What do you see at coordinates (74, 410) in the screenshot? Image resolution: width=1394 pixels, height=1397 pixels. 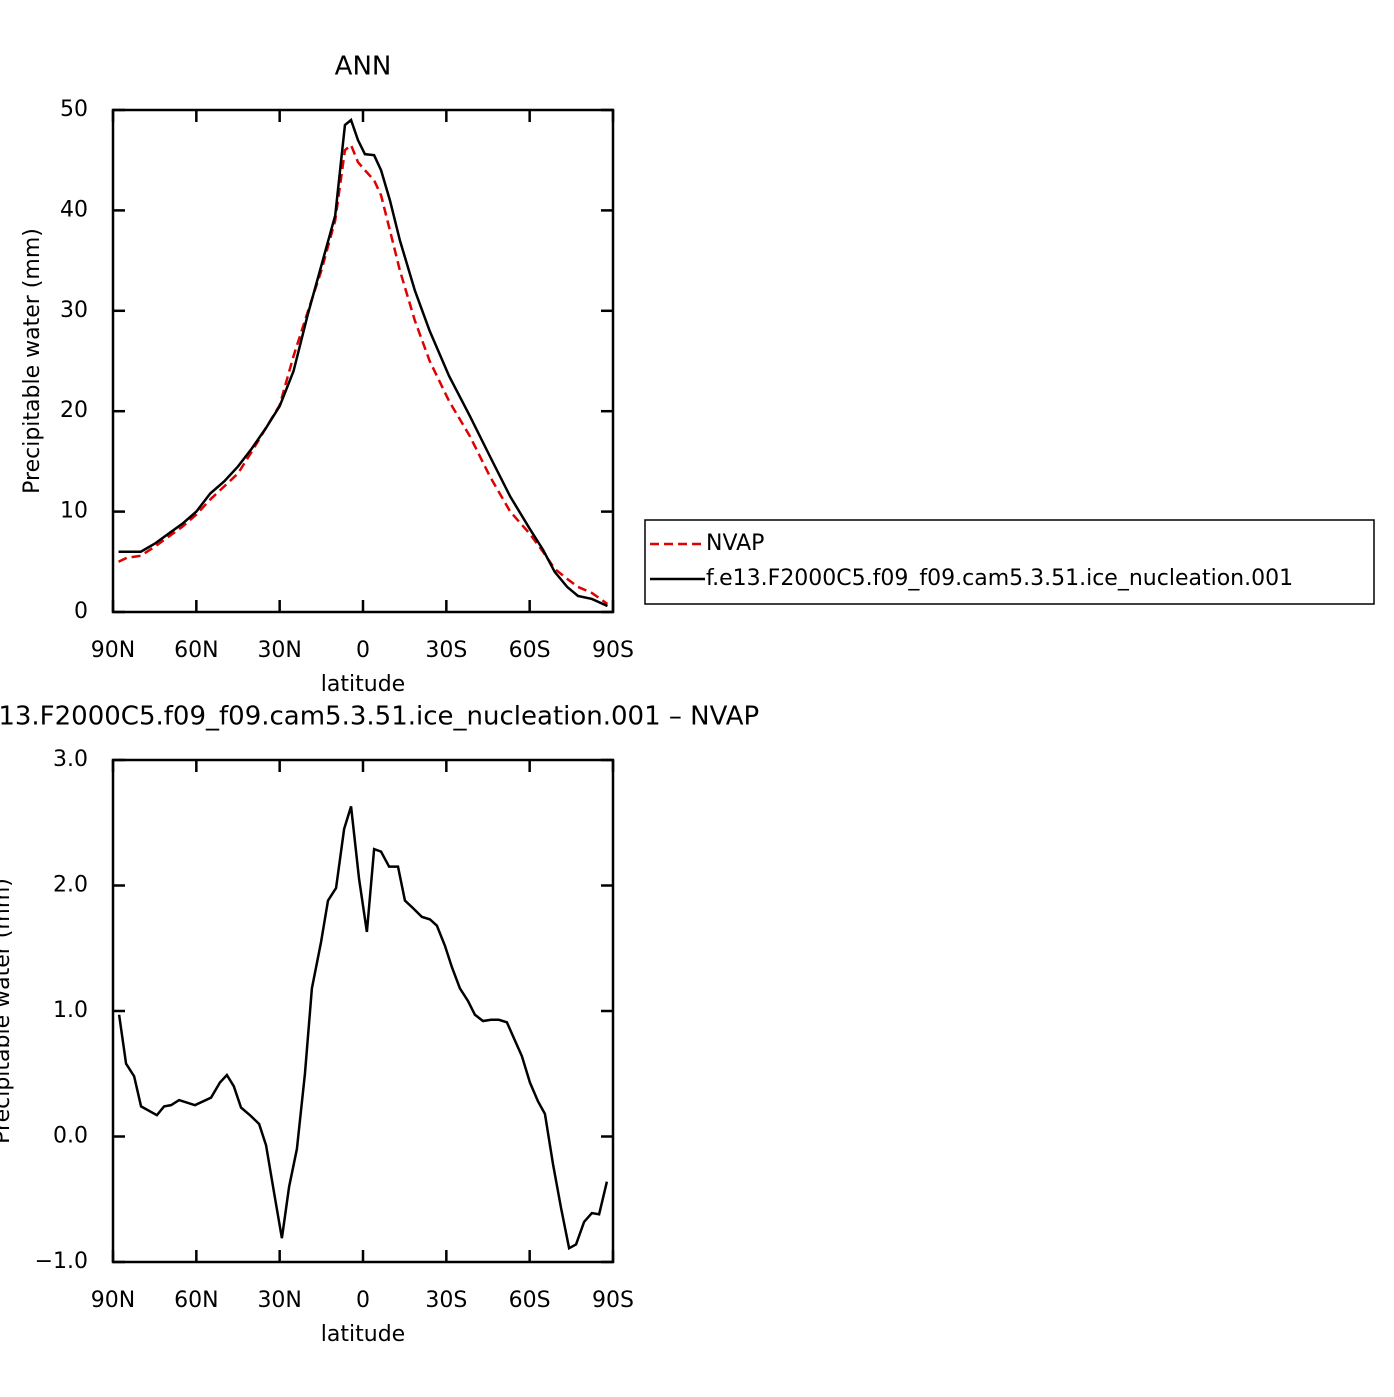 I see `y-tick-label: 20` at bounding box center [74, 410].